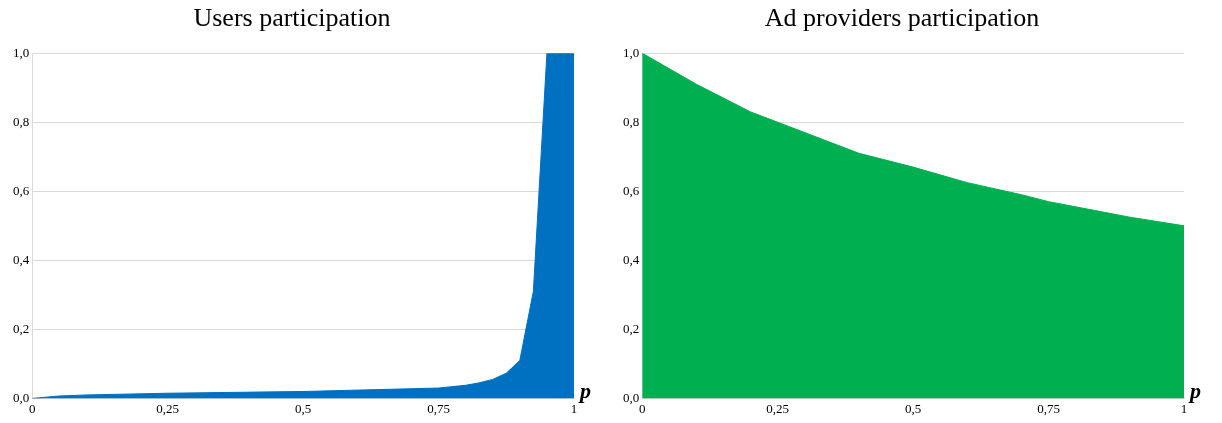  What do you see at coordinates (292, 18) in the screenshot?
I see `chart-title: Users participation` at bounding box center [292, 18].